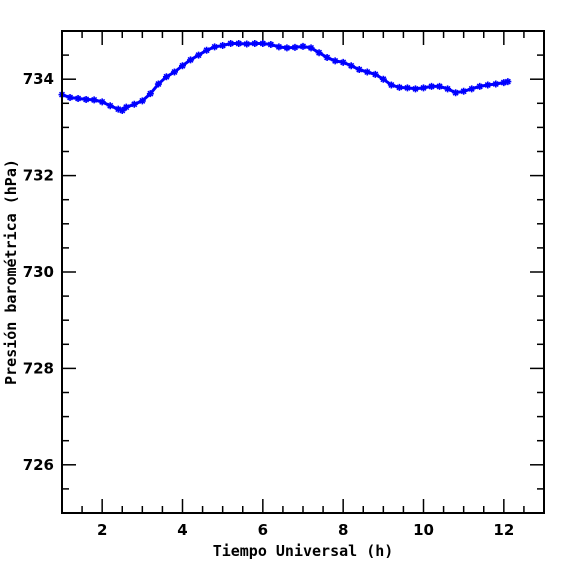 This screenshot has height=574, width=574. What do you see at coordinates (38, 176) in the screenshot?
I see `y-tick-label: 732` at bounding box center [38, 176].